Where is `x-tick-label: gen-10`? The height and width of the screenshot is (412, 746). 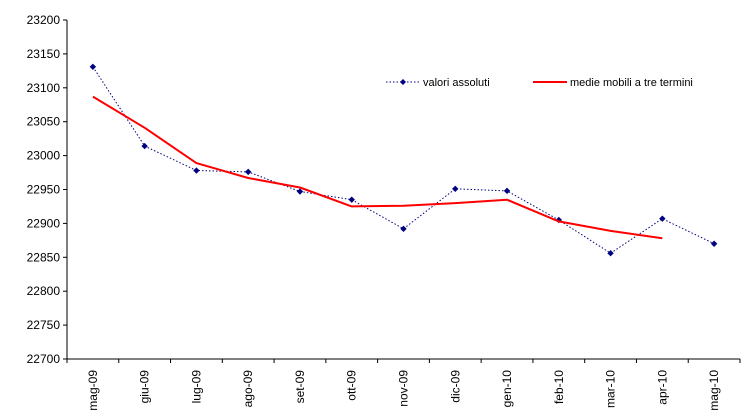 x-tick-label: gen-10 is located at coordinates (507, 389).